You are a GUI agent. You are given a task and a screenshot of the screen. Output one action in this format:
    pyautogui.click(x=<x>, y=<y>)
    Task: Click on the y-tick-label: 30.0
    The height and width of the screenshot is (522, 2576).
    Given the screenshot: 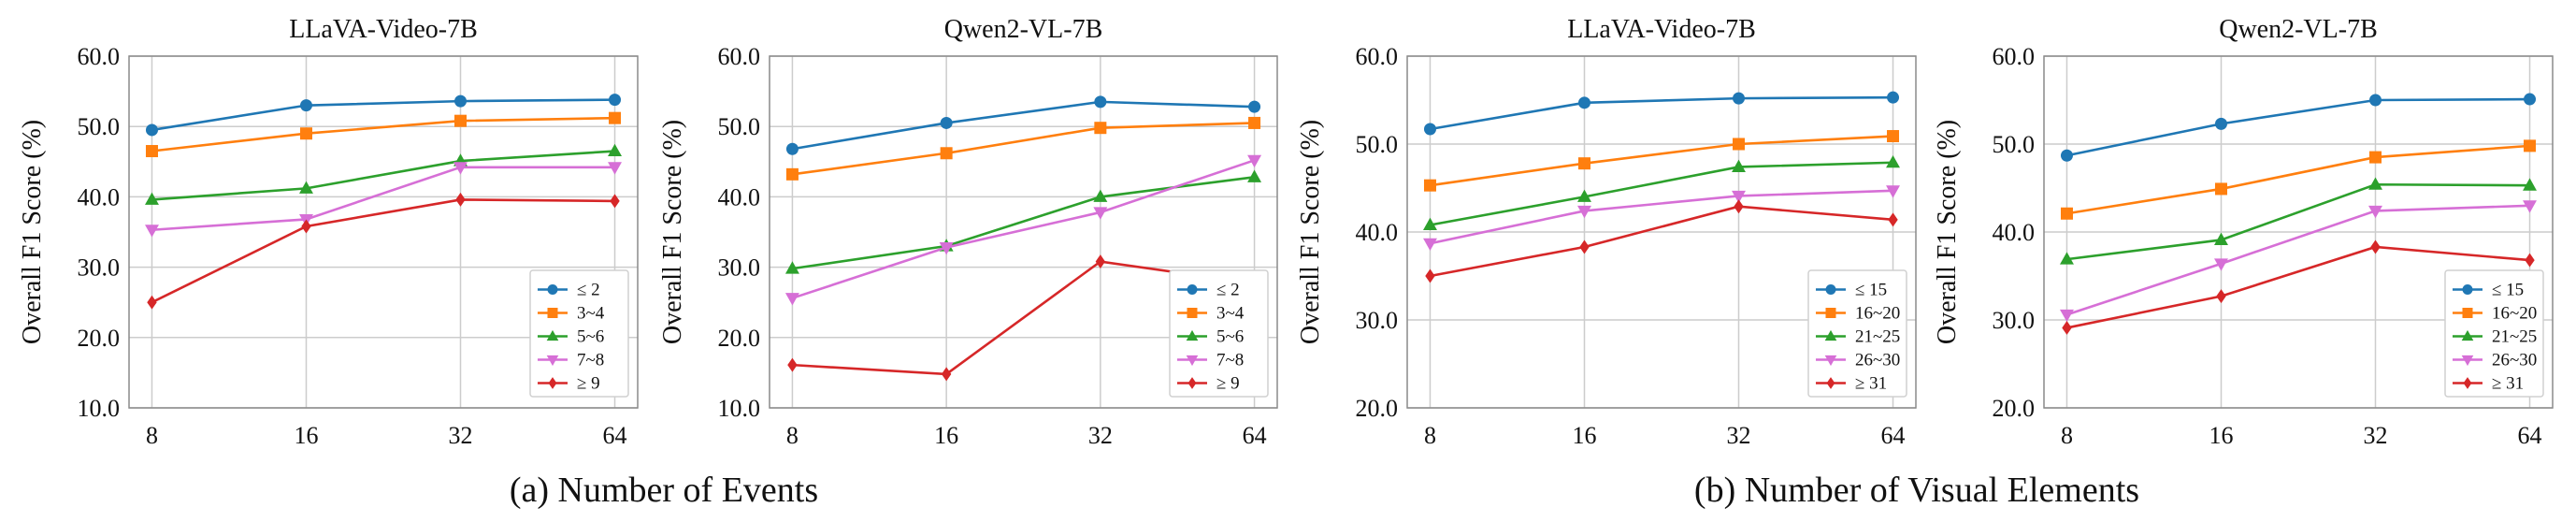 What is the action you would take?
    pyautogui.click(x=99, y=268)
    